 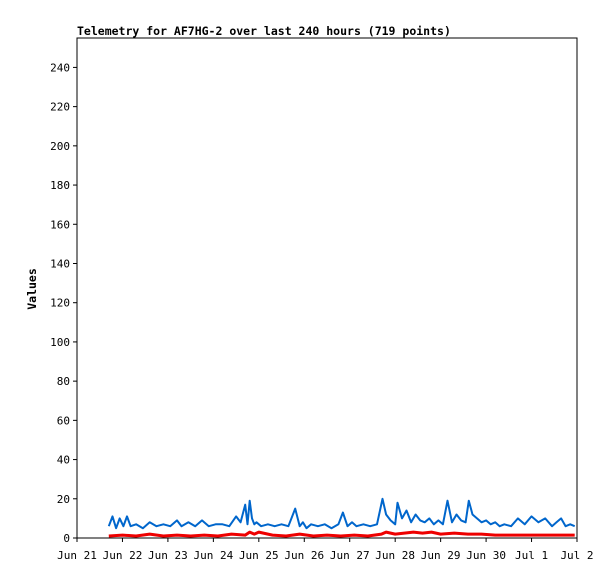 What do you see at coordinates (395, 555) in the screenshot?
I see `x-tick-label: Jun 28` at bounding box center [395, 555].